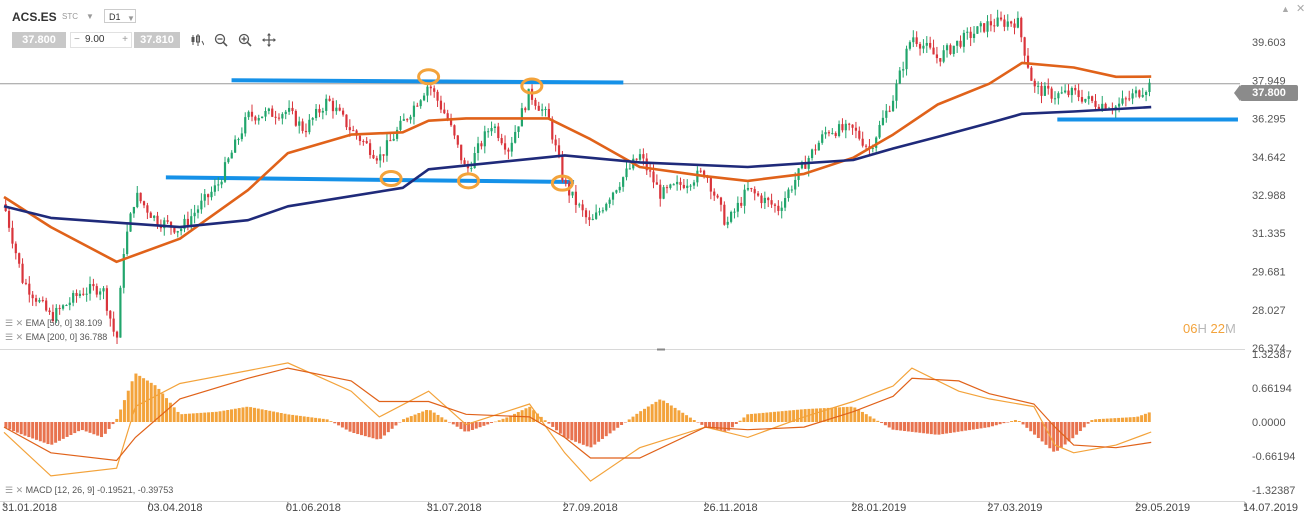 This screenshot has height=519, width=1311. I want to click on plus-icon: +, so click(125, 39).